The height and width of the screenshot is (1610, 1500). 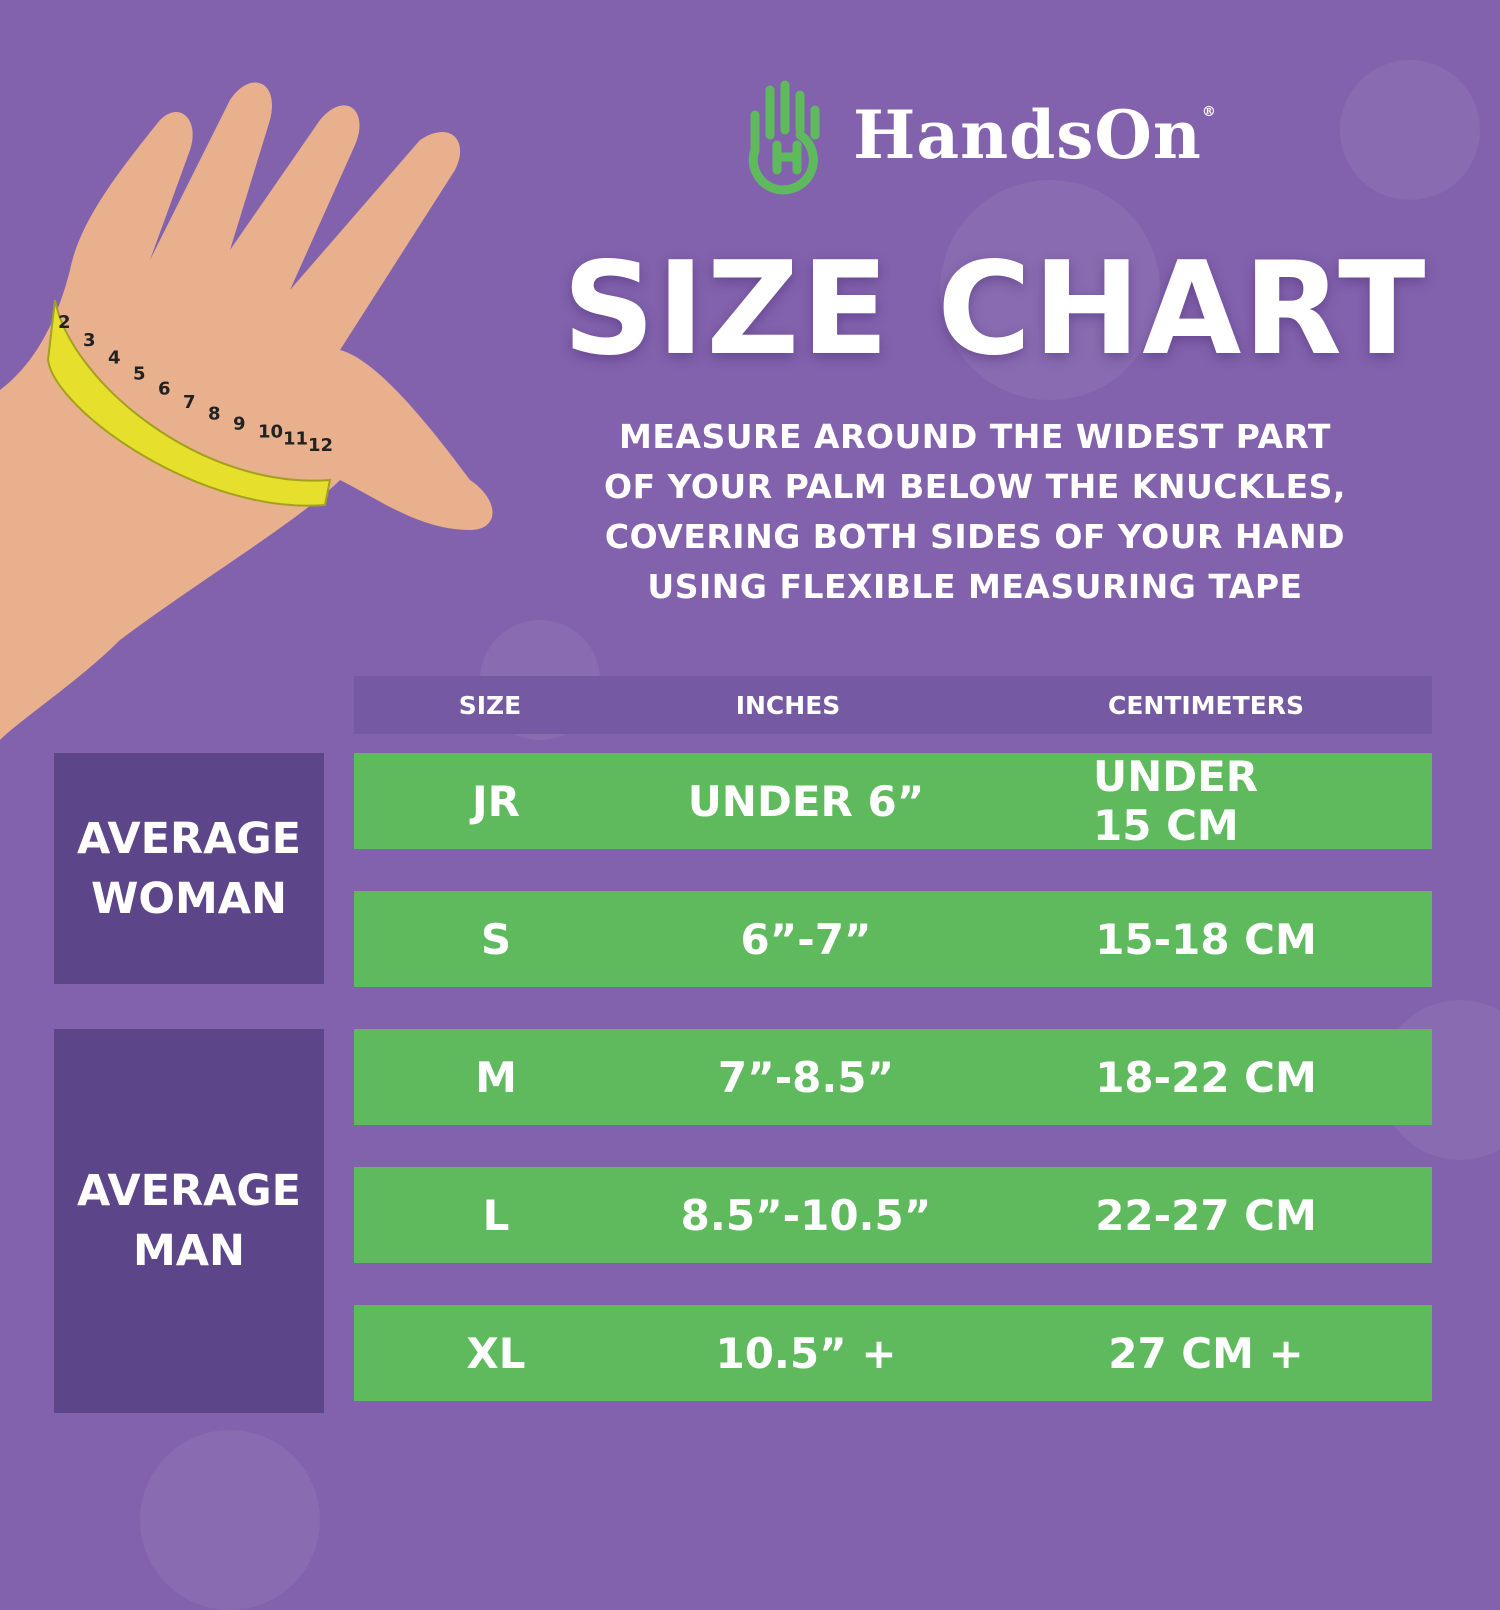 What do you see at coordinates (320, 445) in the screenshot?
I see `tape-number: 12` at bounding box center [320, 445].